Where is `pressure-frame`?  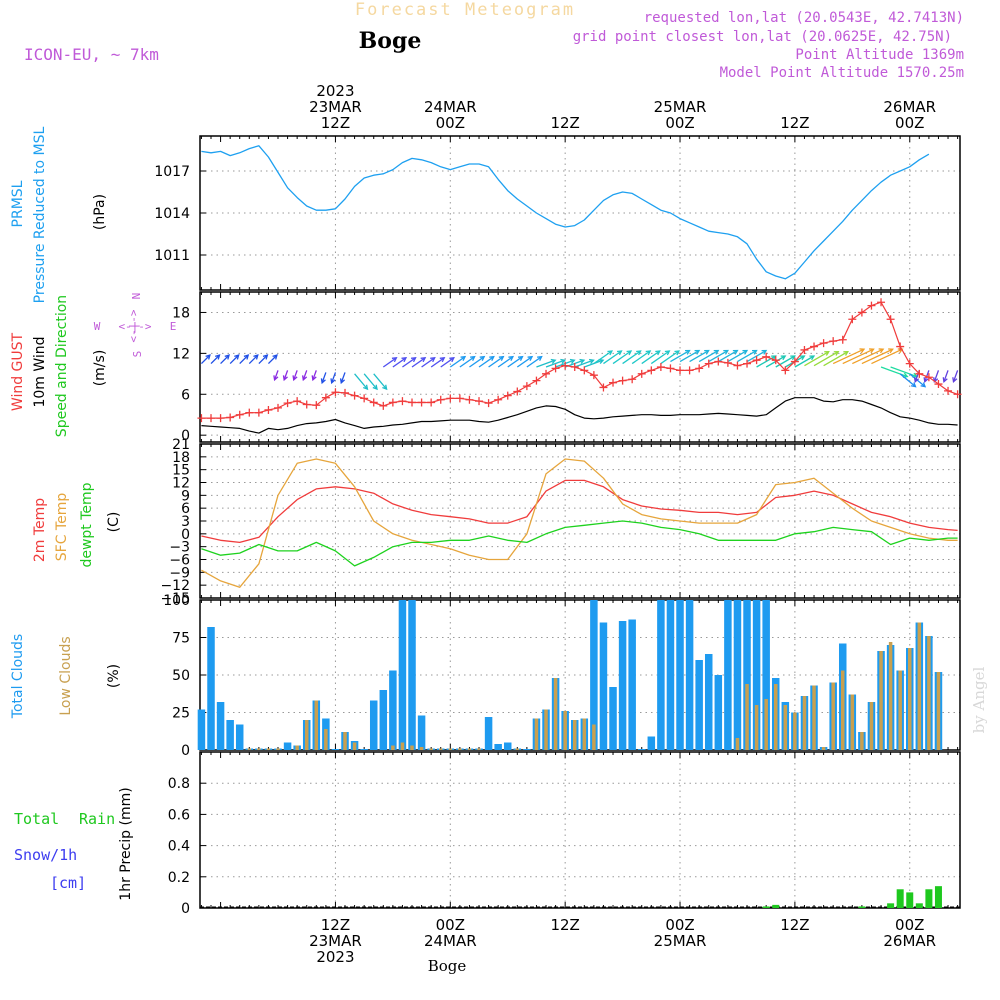 pressure-frame is located at coordinates (580, 213).